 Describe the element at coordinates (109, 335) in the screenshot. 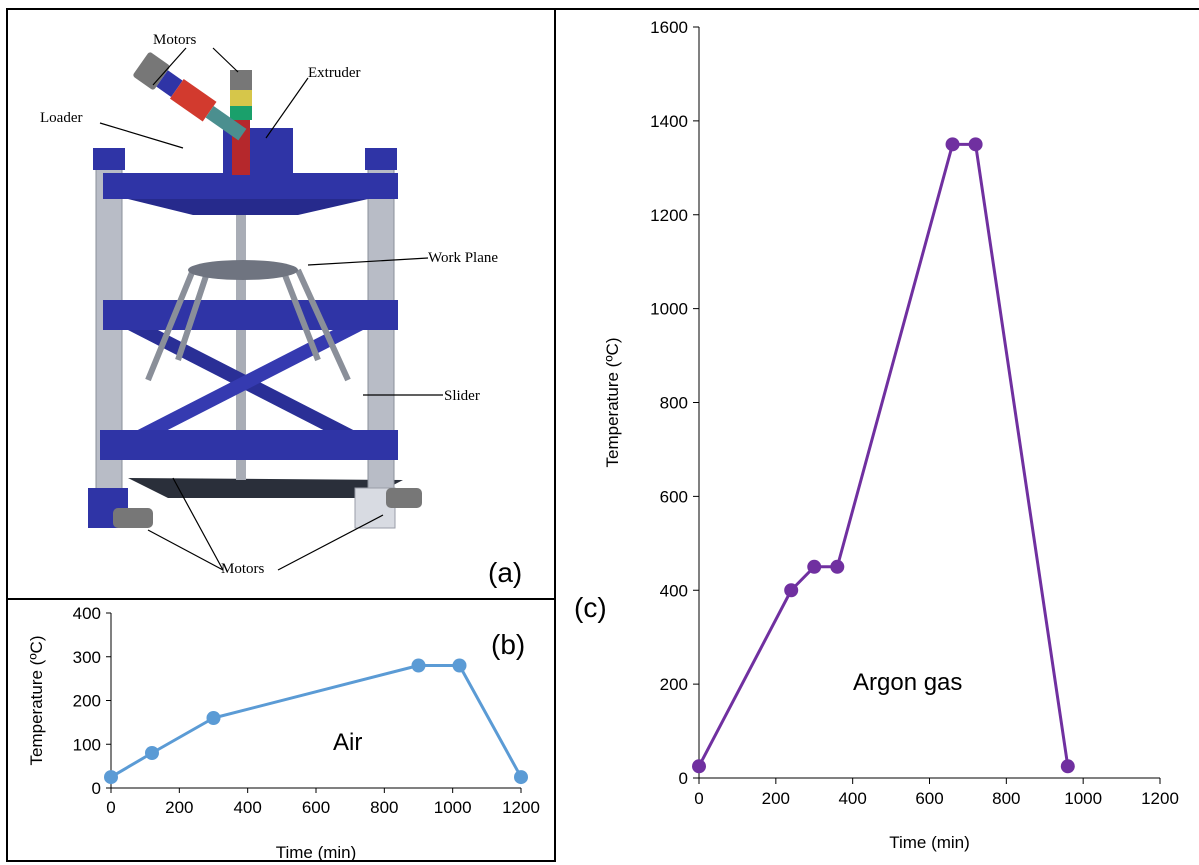

I see `column-left` at that location.